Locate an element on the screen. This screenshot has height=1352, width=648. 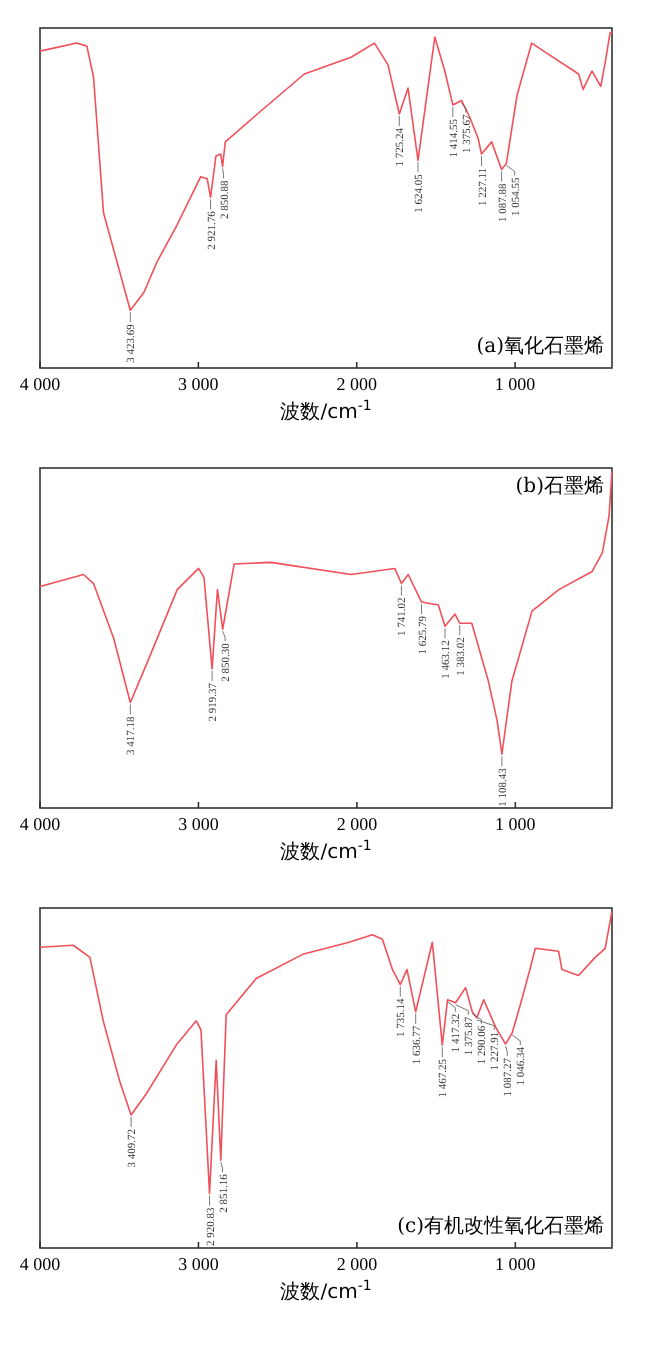
annotation: (c)有机改性氧化石墨烯 is located at coordinates (500, 1226).